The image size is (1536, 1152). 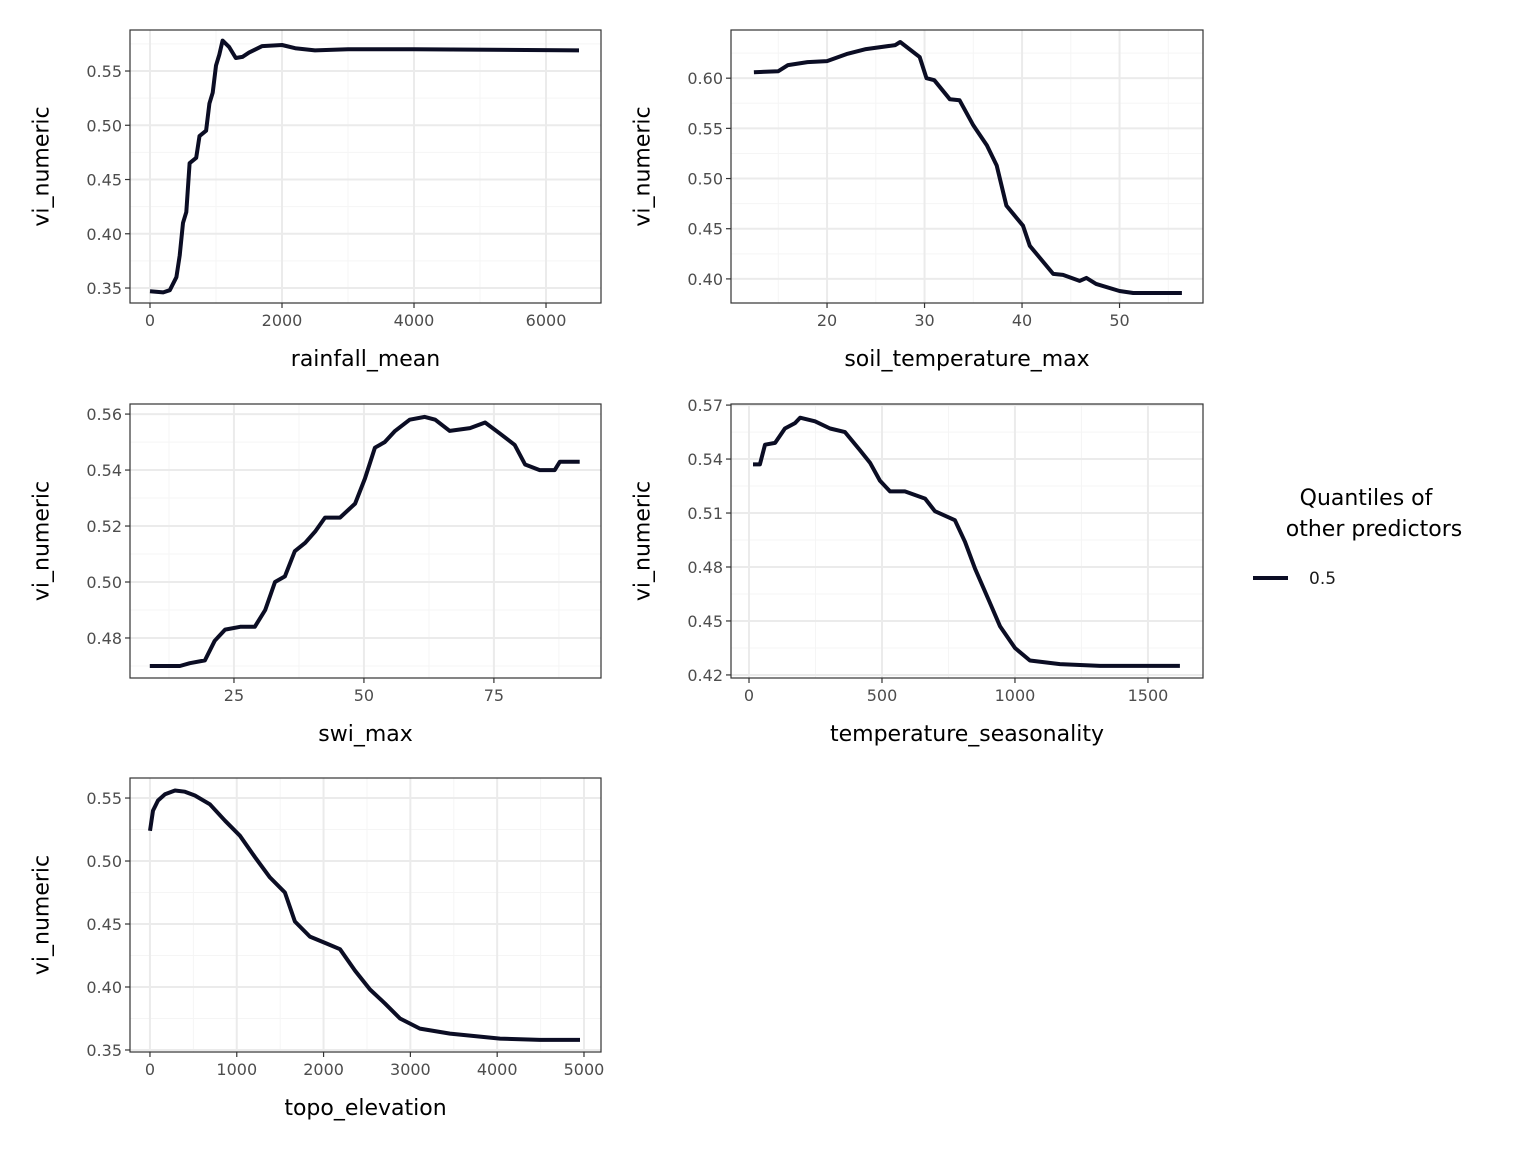 What do you see at coordinates (882, 695) in the screenshot?
I see `x-tick-label: 500` at bounding box center [882, 695].